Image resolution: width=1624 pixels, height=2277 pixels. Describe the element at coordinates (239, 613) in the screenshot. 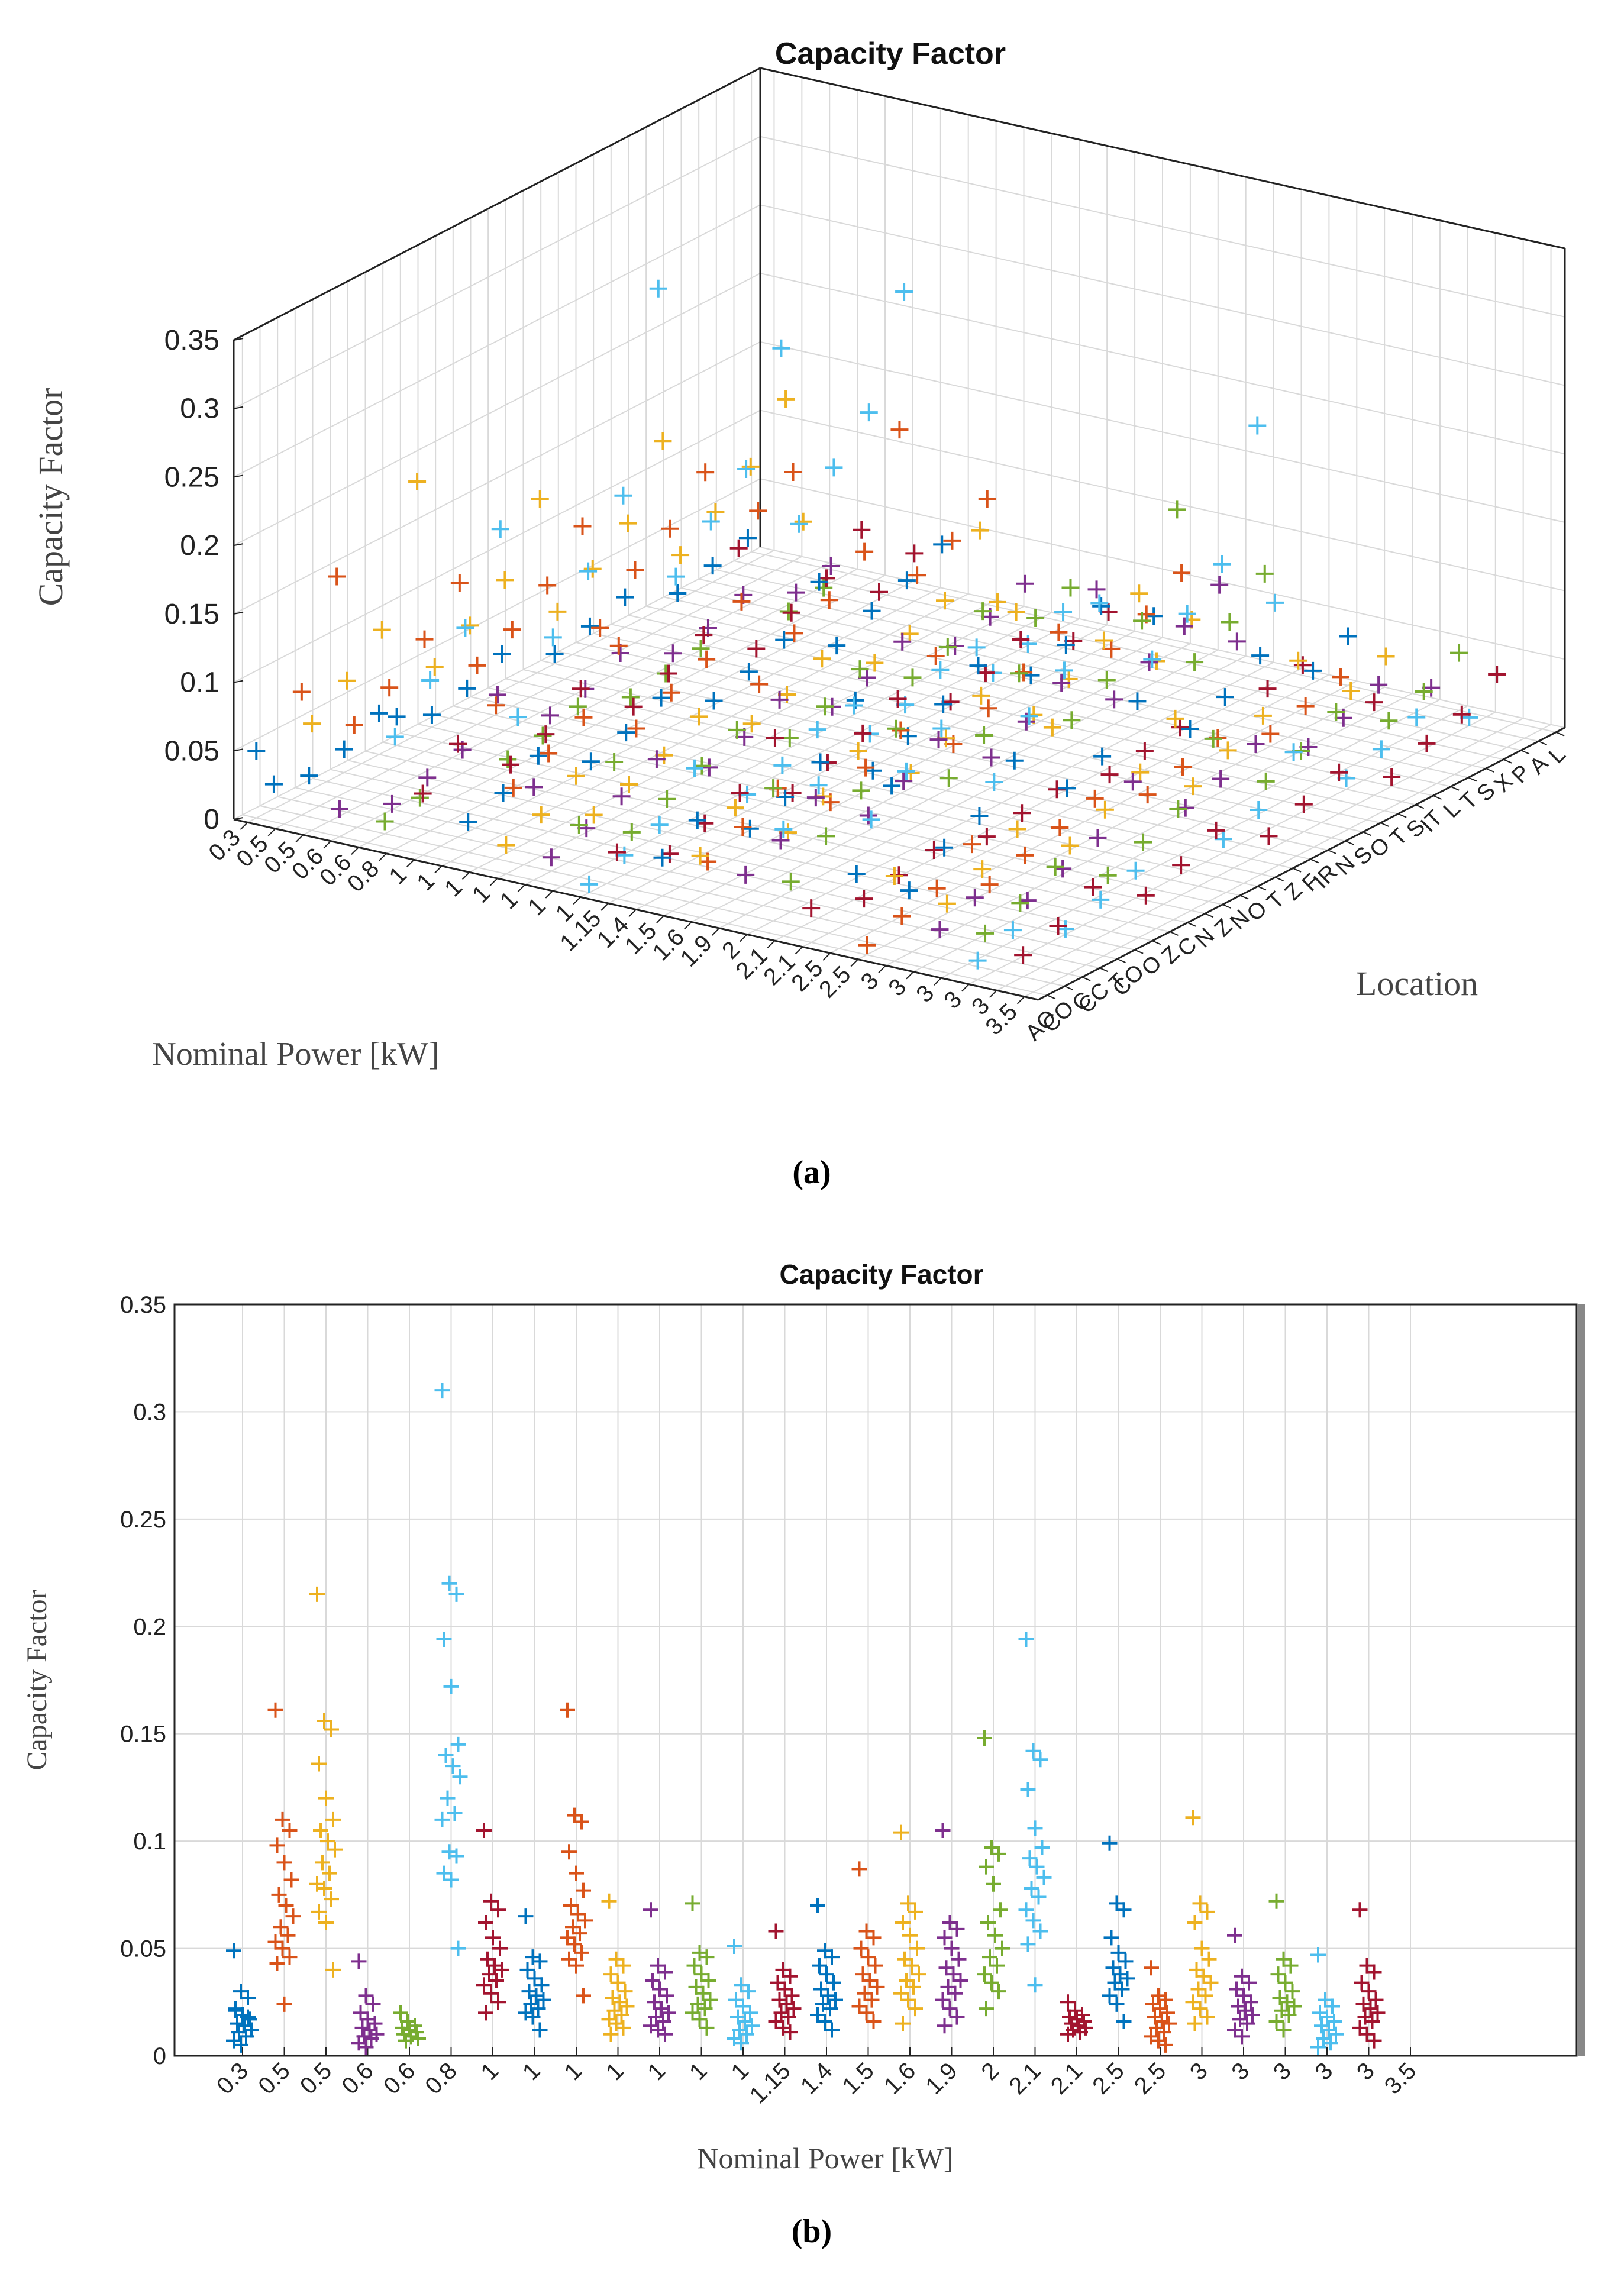

I see `figure-a-ztick-mark` at that location.